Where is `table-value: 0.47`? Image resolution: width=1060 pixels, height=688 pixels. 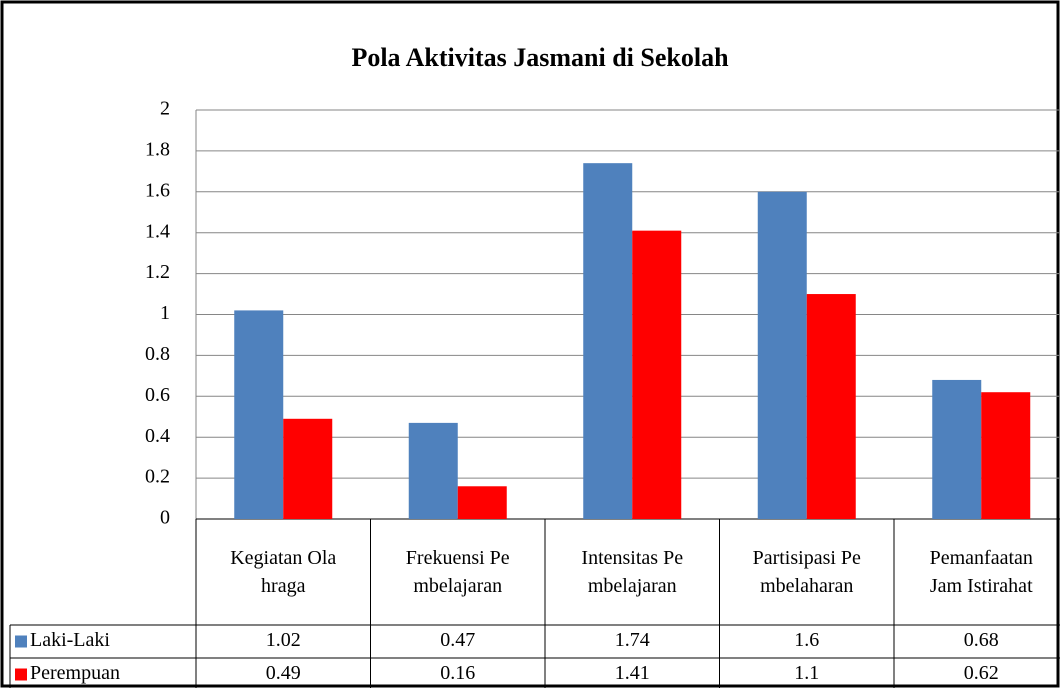
table-value: 0.47 is located at coordinates (457, 640).